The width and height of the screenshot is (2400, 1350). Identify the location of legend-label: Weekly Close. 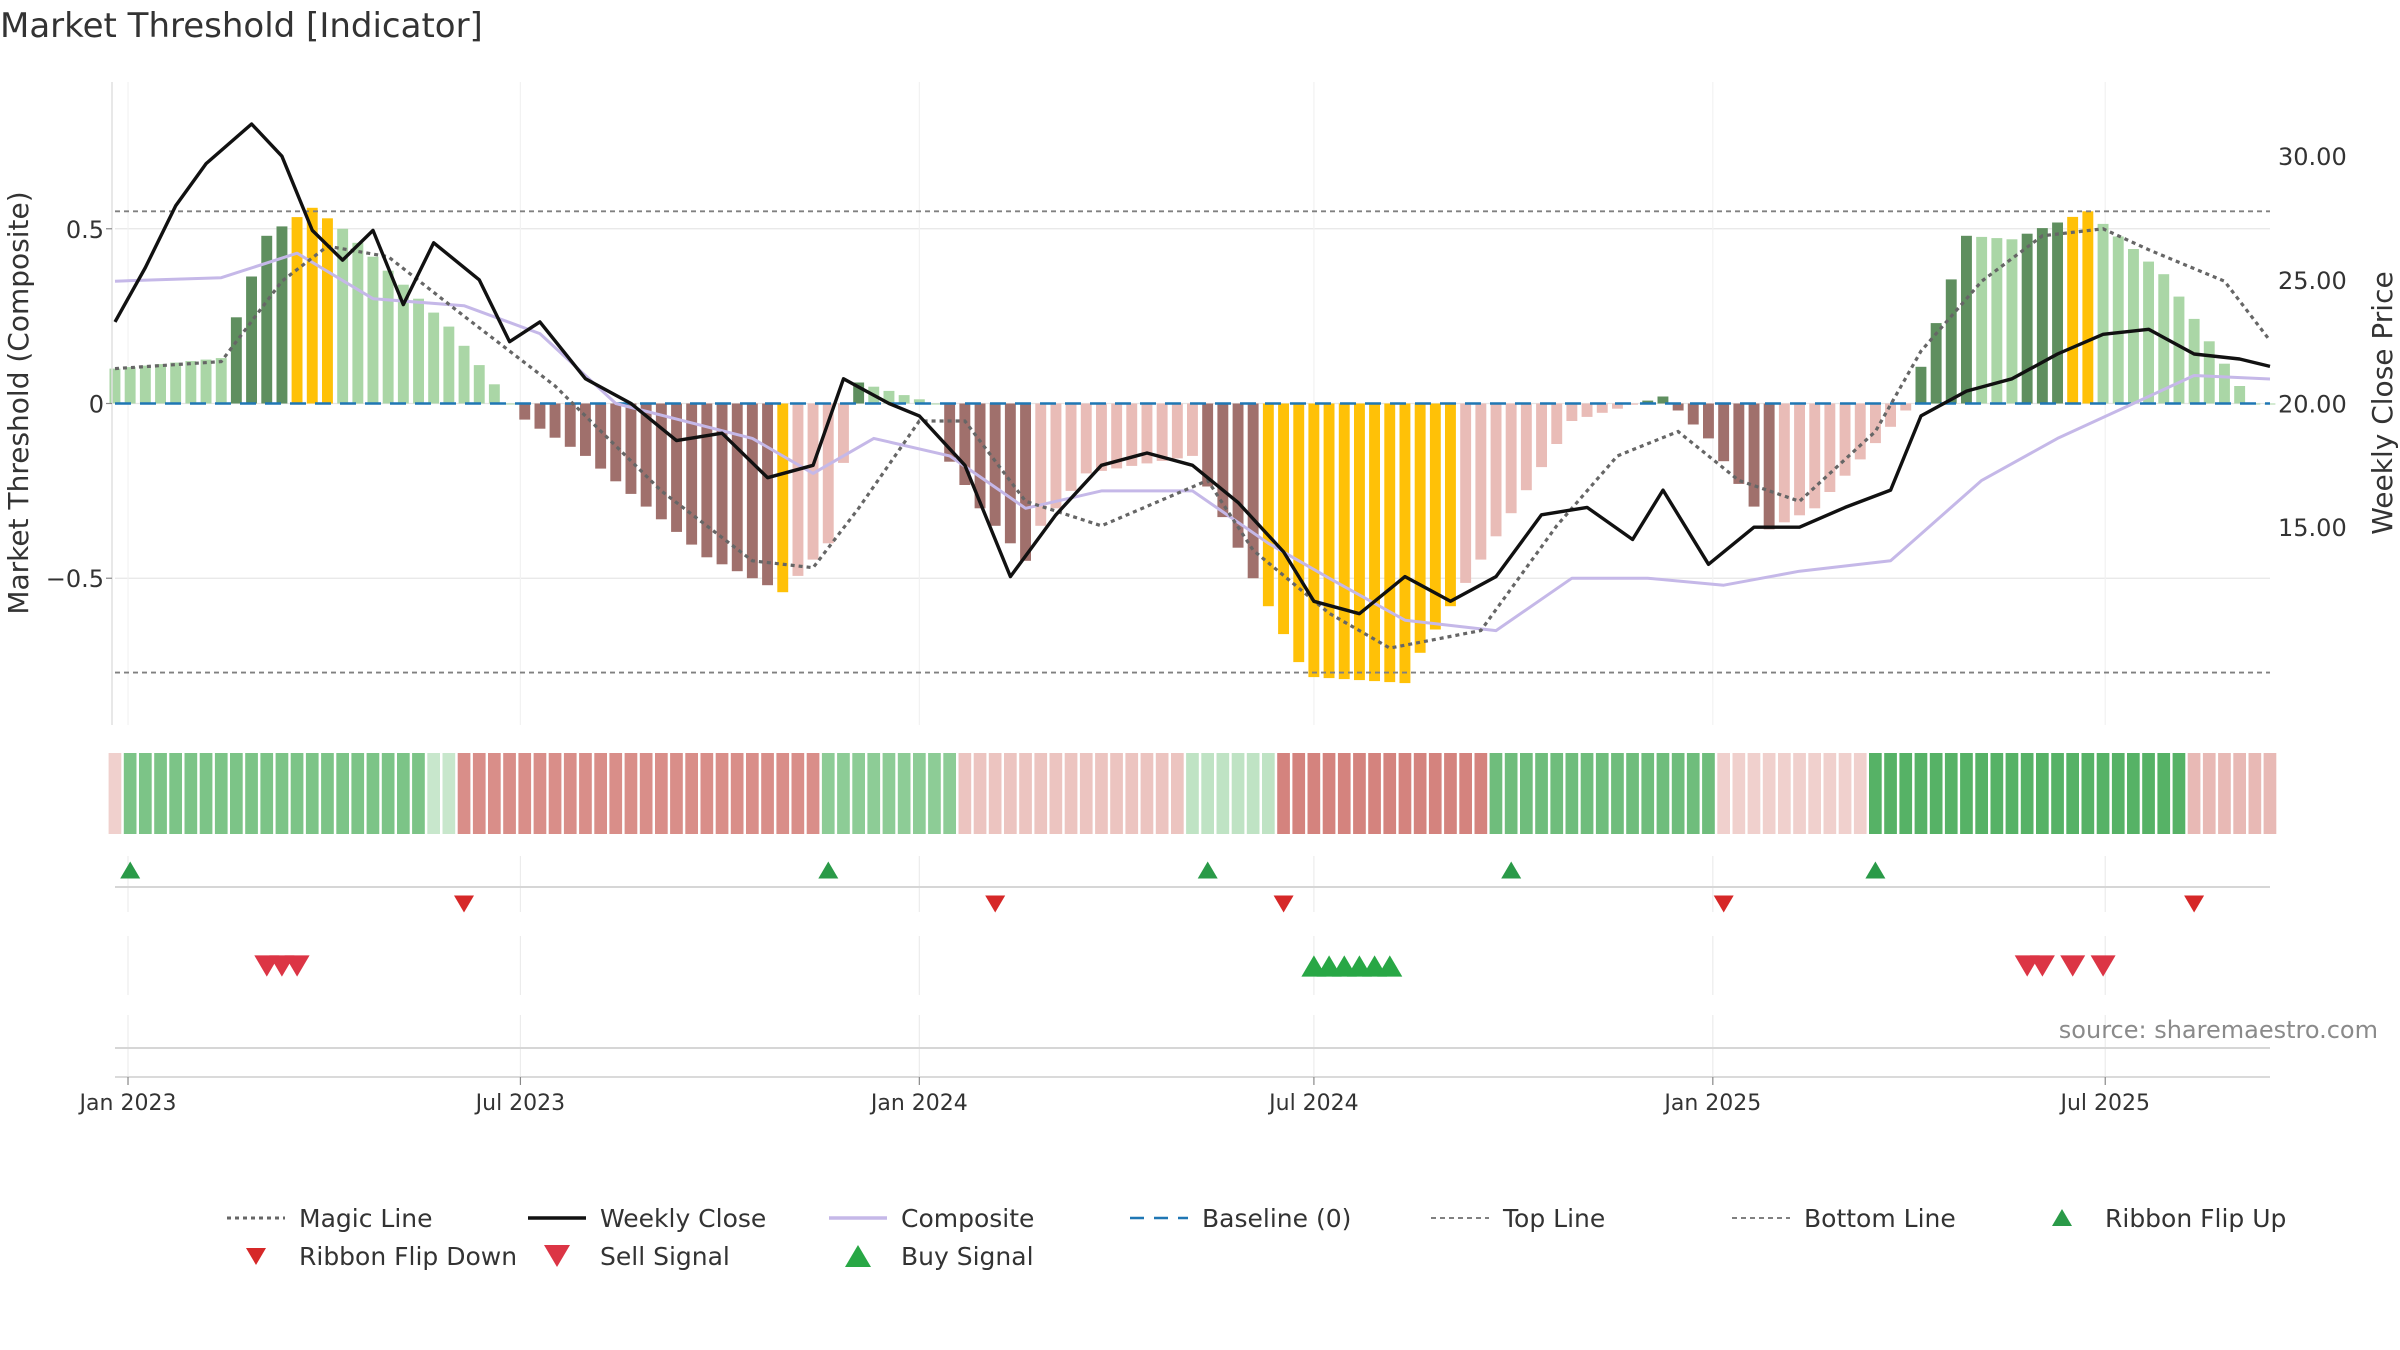
(683, 1218).